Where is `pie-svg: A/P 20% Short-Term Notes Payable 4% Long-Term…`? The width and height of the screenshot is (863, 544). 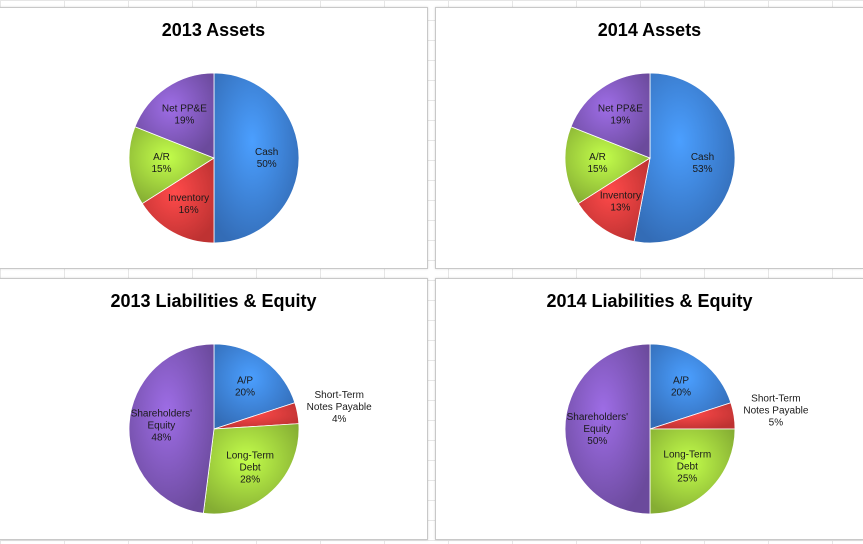 pie-svg: A/P 20% Short-Term Notes Payable 4% Long-Term… is located at coordinates (250, 429).